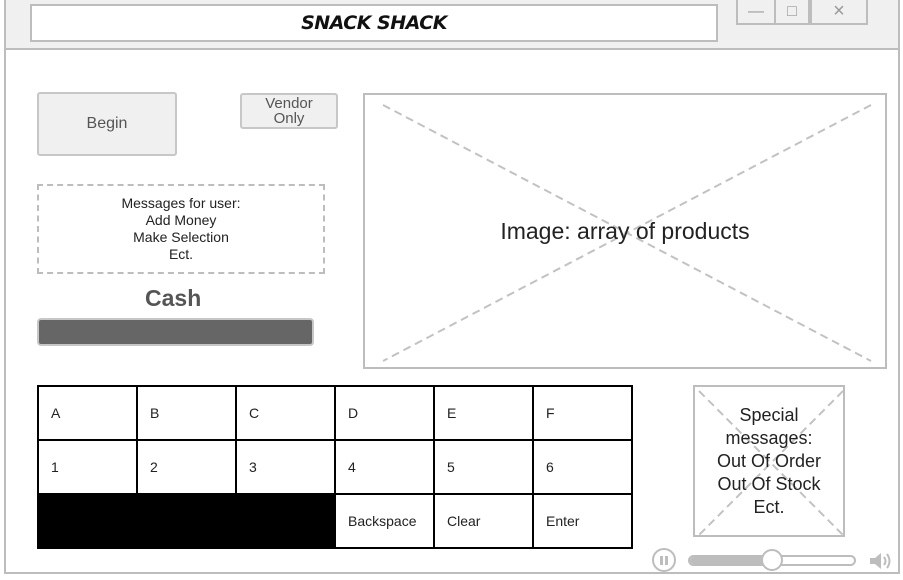 This screenshot has width=903, height=580. I want to click on key-d: D, so click(384, 413).